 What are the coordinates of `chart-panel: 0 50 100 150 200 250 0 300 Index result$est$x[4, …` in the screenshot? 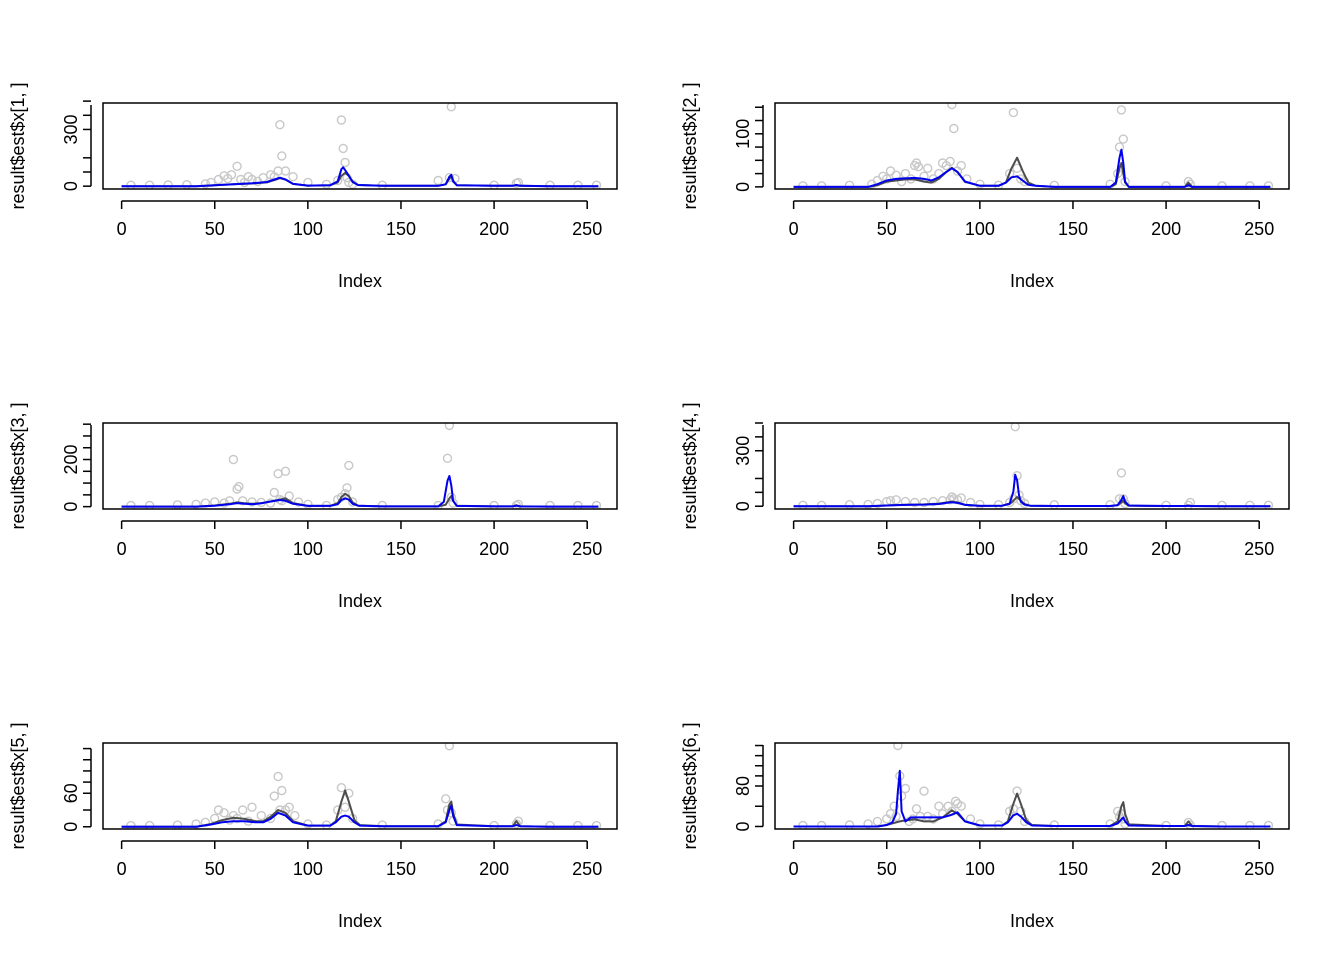 It's located at (985, 506).